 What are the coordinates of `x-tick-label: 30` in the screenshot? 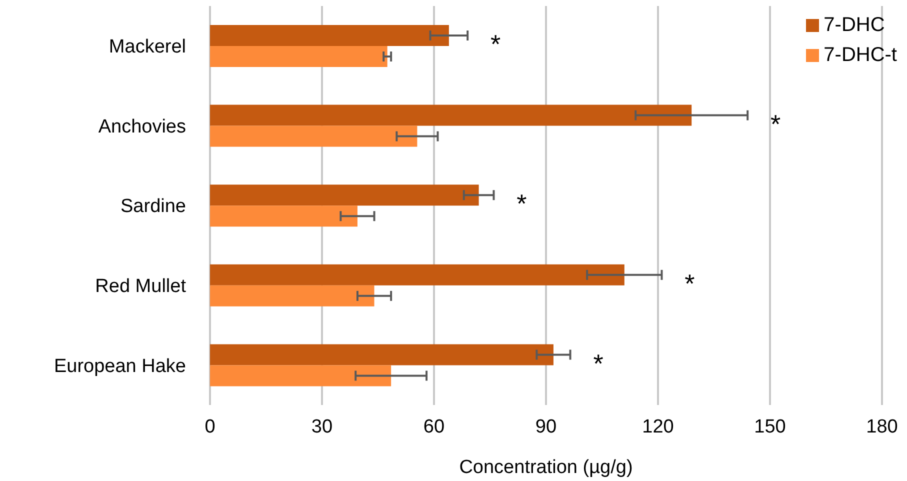 It's located at (322, 427).